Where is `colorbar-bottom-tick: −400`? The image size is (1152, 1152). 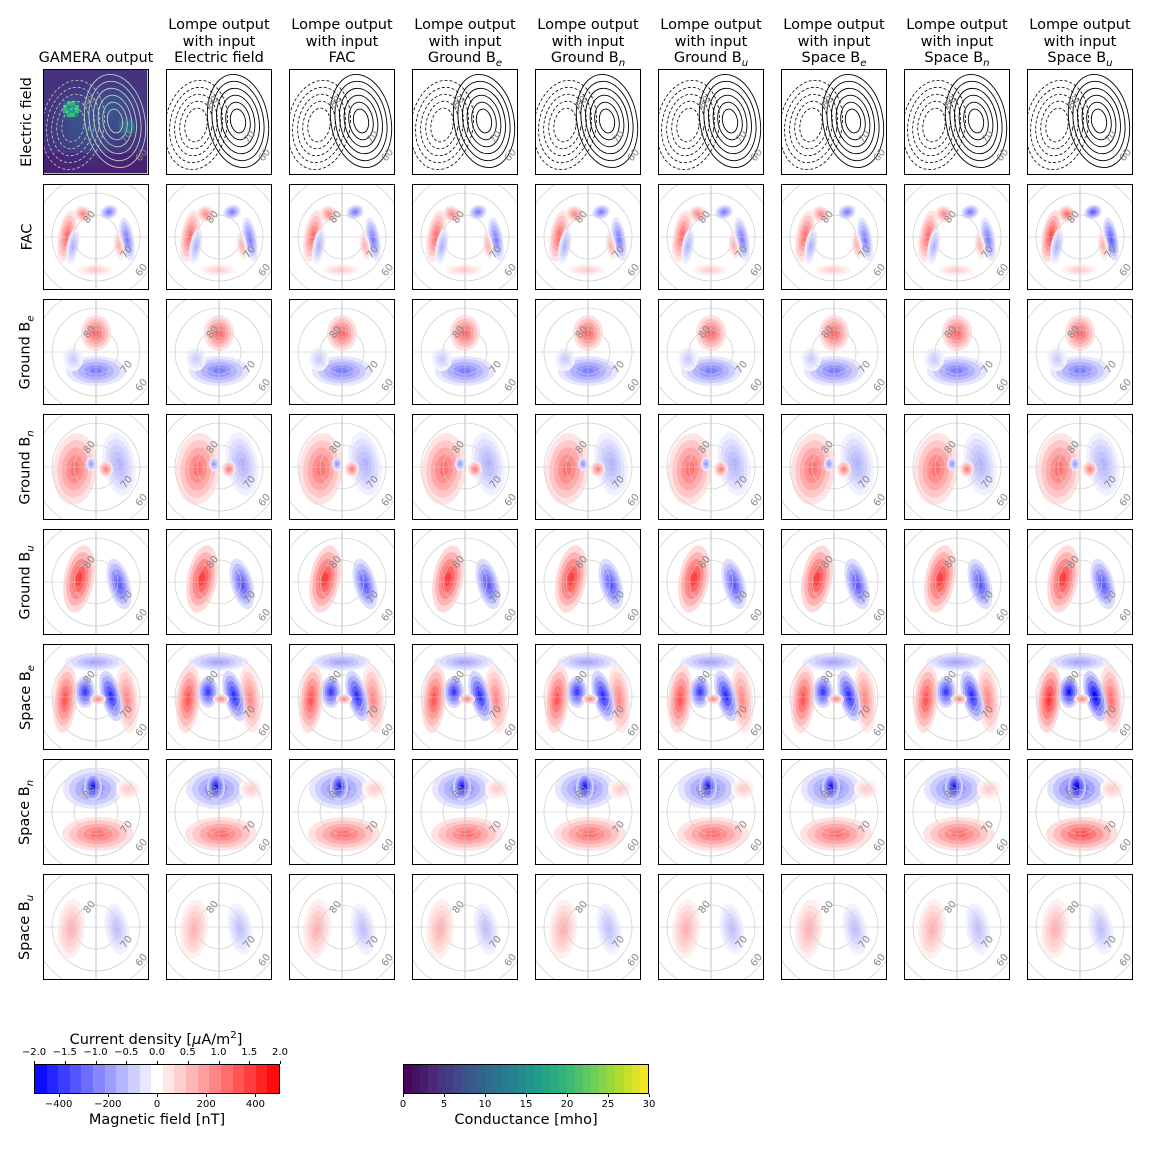 colorbar-bottom-tick: −400 is located at coordinates (58, 1104).